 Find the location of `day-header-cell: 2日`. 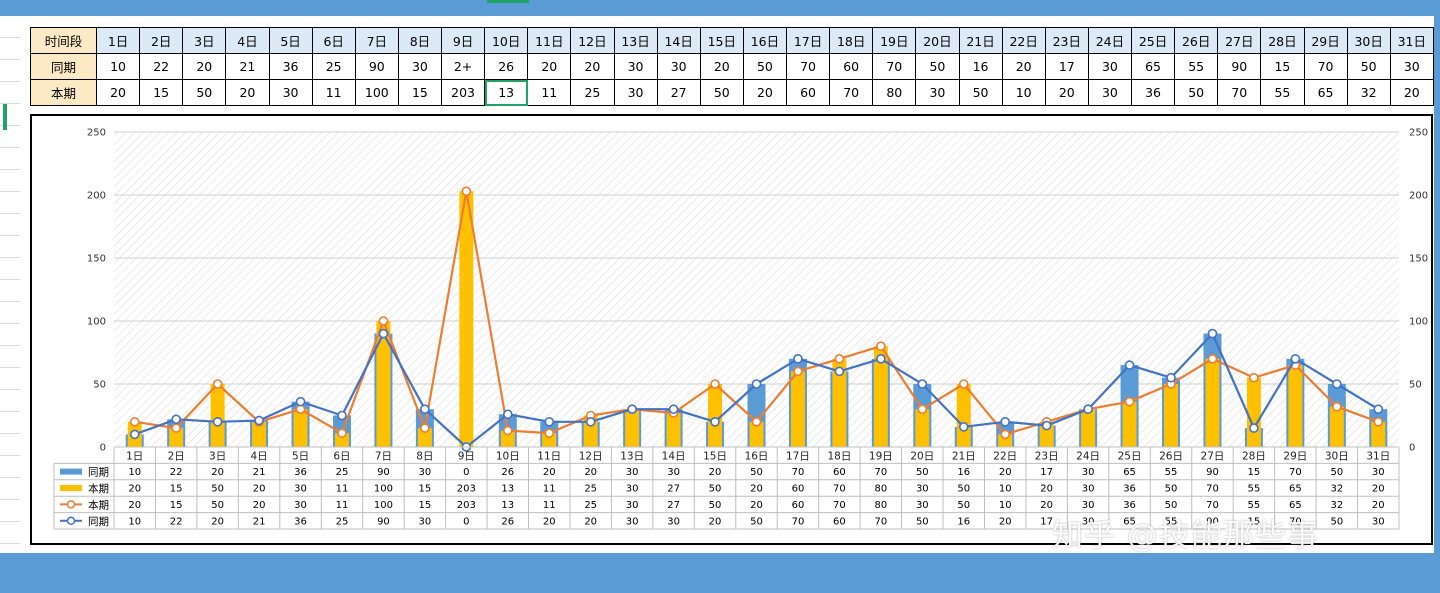

day-header-cell: 2日 is located at coordinates (161, 40).